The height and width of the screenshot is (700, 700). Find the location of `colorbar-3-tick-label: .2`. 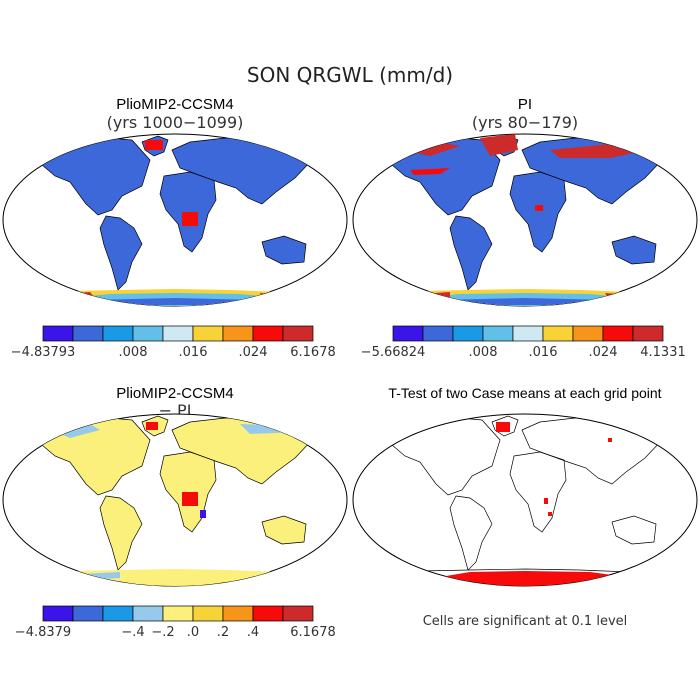

colorbar-3-tick-label: .2 is located at coordinates (223, 632).